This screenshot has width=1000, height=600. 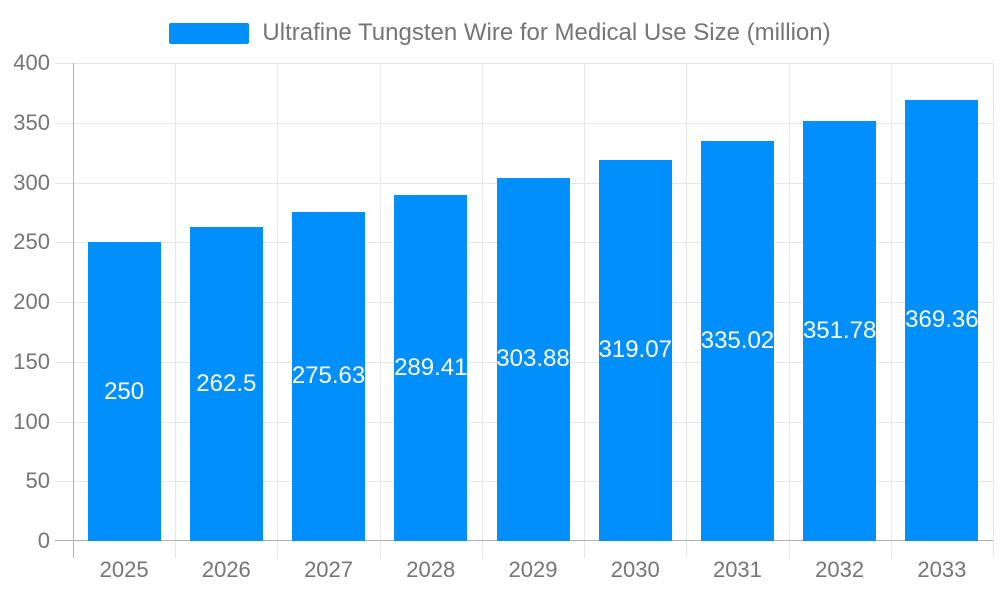 I want to click on bar-2028: 289.41, so click(x=430, y=368).